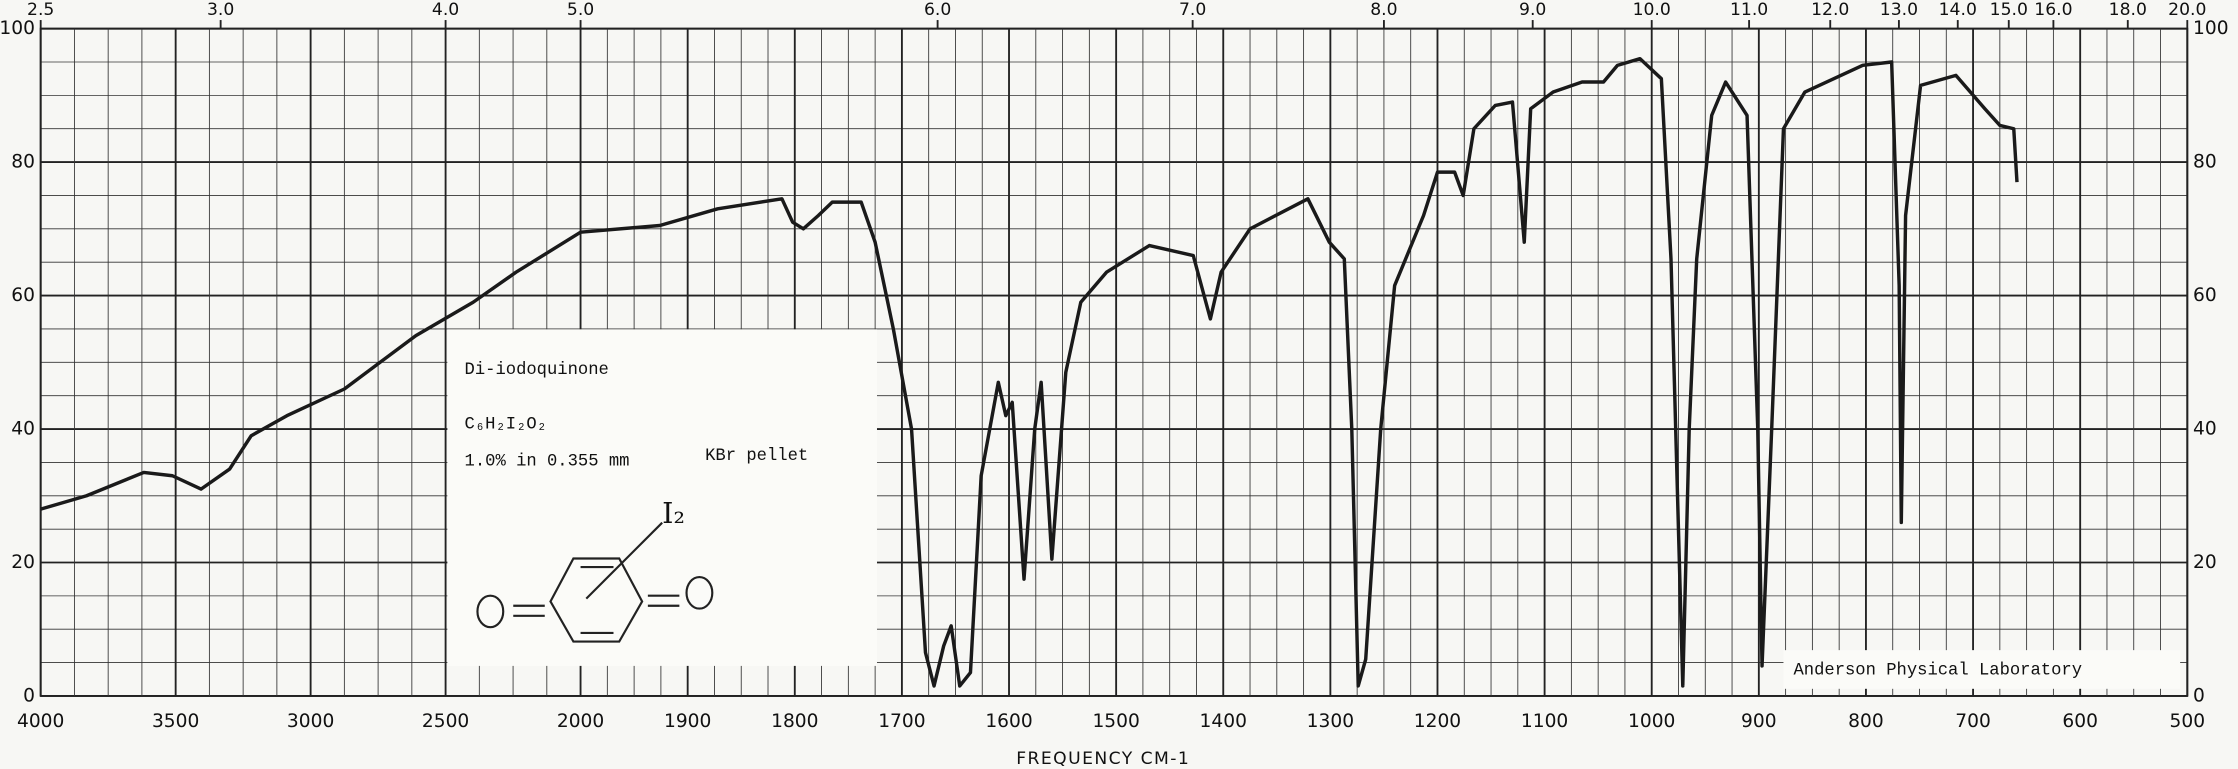 The height and width of the screenshot is (769, 2238). Describe the element at coordinates (1330, 721) in the screenshot. I see `x-tick-label: 1300` at that location.